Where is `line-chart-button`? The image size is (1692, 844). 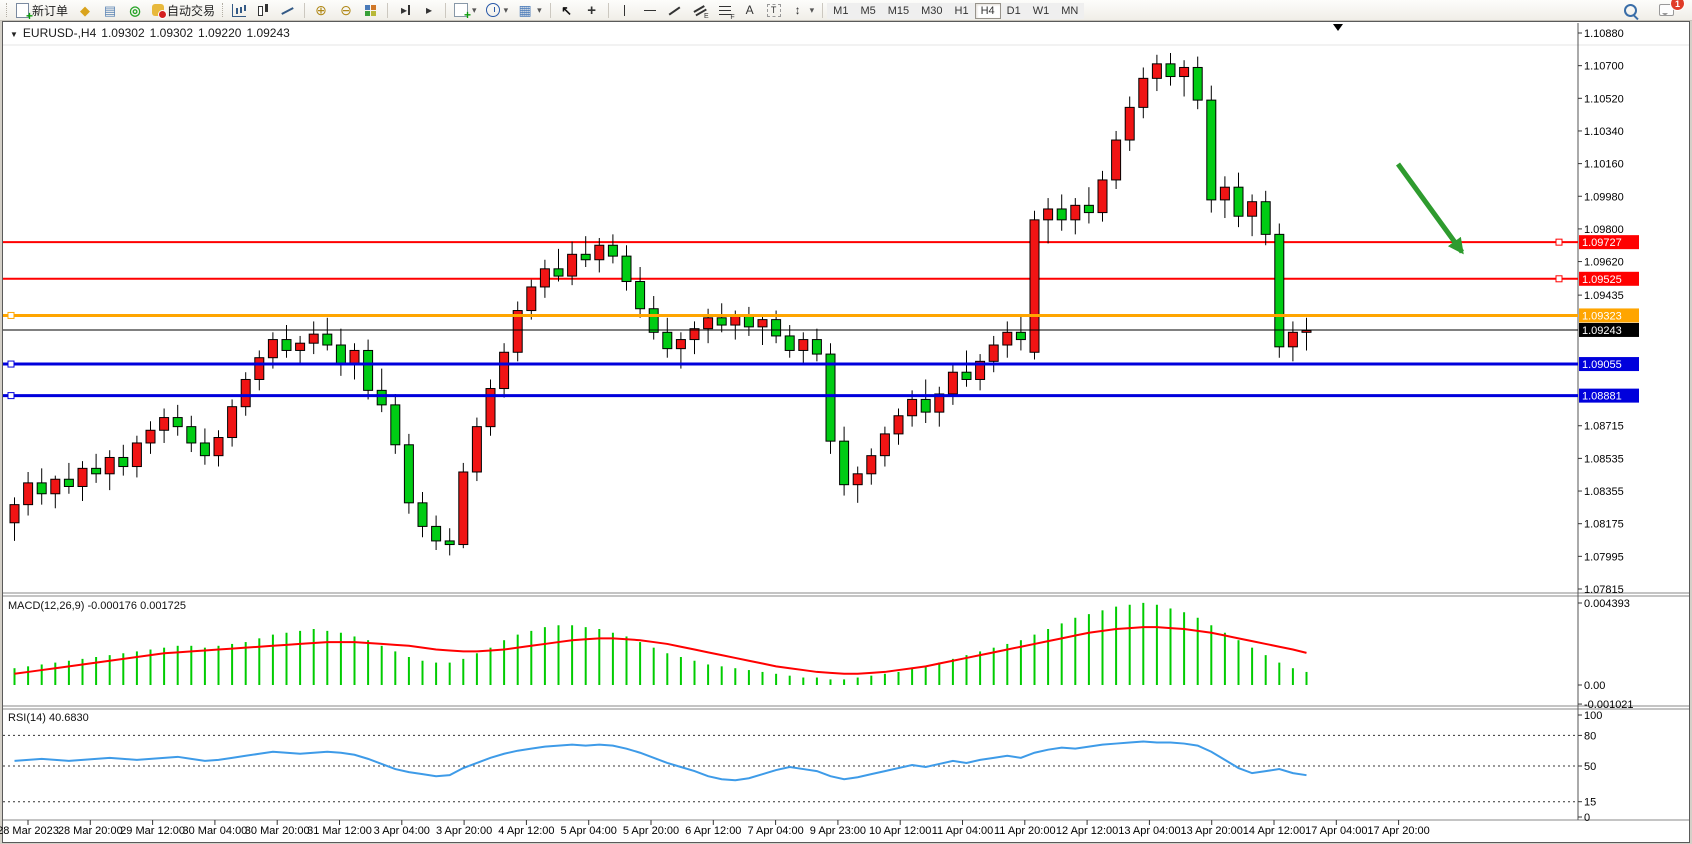 line-chart-button is located at coordinates (288, 10).